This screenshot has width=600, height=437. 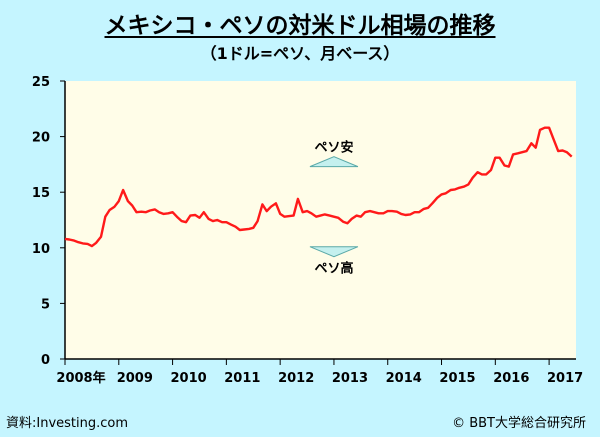 I want to click on annotation-label: ペソ高, so click(x=333, y=269).